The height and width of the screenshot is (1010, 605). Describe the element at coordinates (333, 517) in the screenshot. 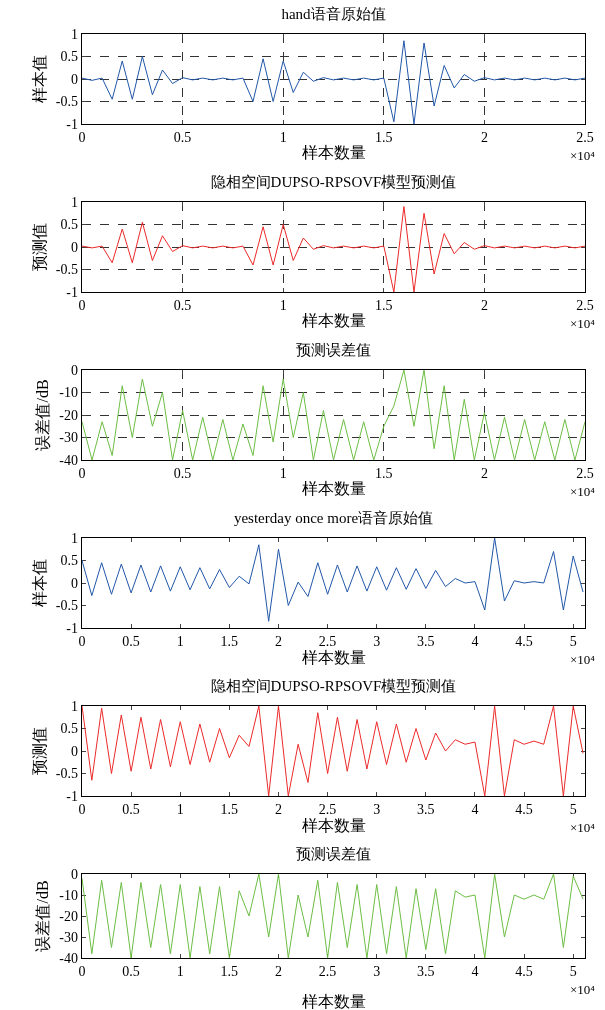

I see `chart-title: yesterday once more语音原始值` at that location.